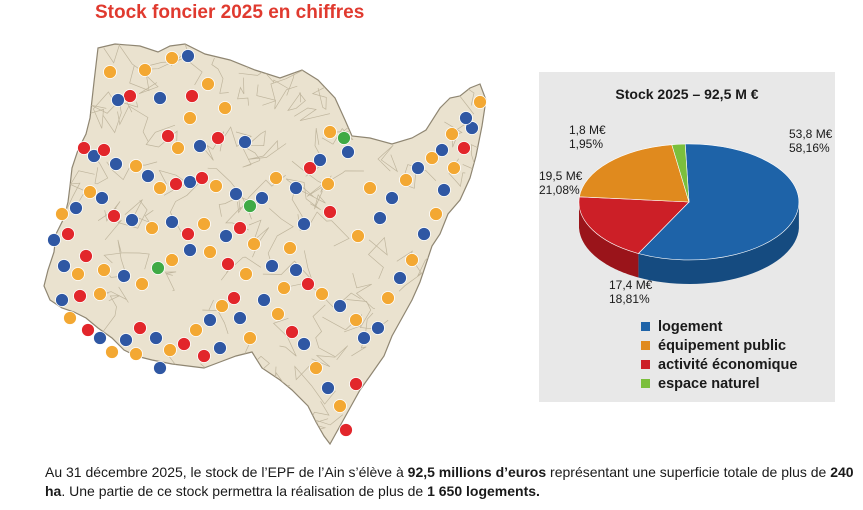  Describe the element at coordinates (709, 383) in the screenshot. I see `legend-label: espace naturel` at that location.